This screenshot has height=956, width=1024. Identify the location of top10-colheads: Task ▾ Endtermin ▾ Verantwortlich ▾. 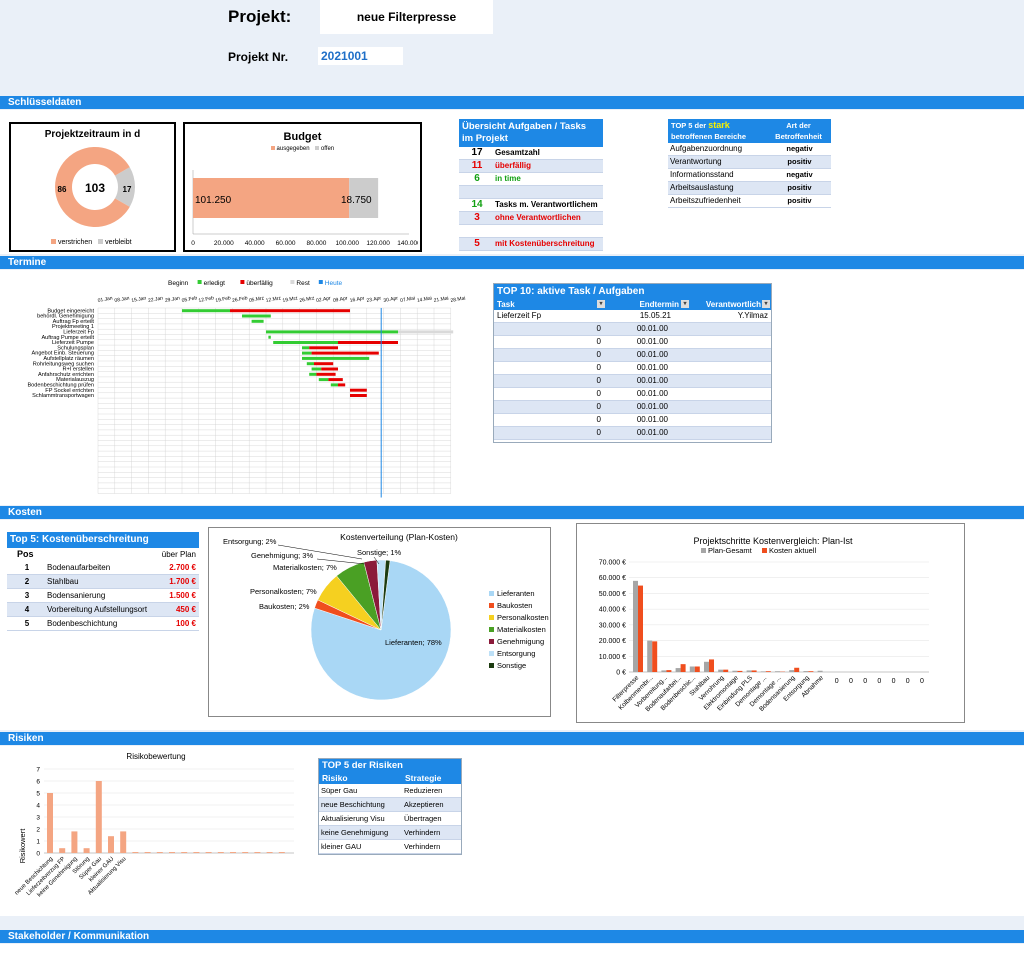
(632, 304).